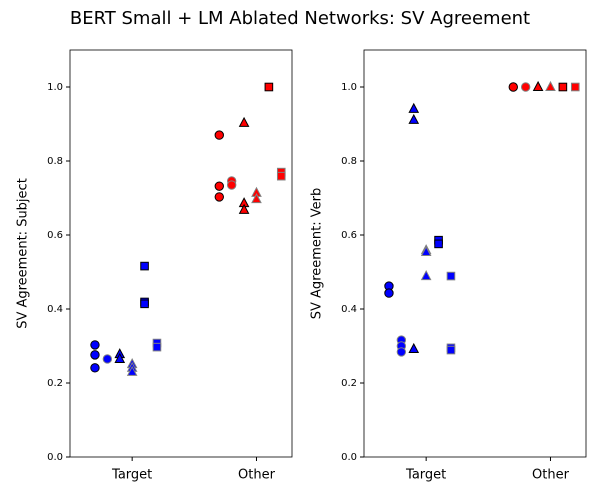 The width and height of the screenshot is (600, 500). What do you see at coordinates (23, 253) in the screenshot?
I see `y-axis-label: SV Agreement: Subject` at bounding box center [23, 253].